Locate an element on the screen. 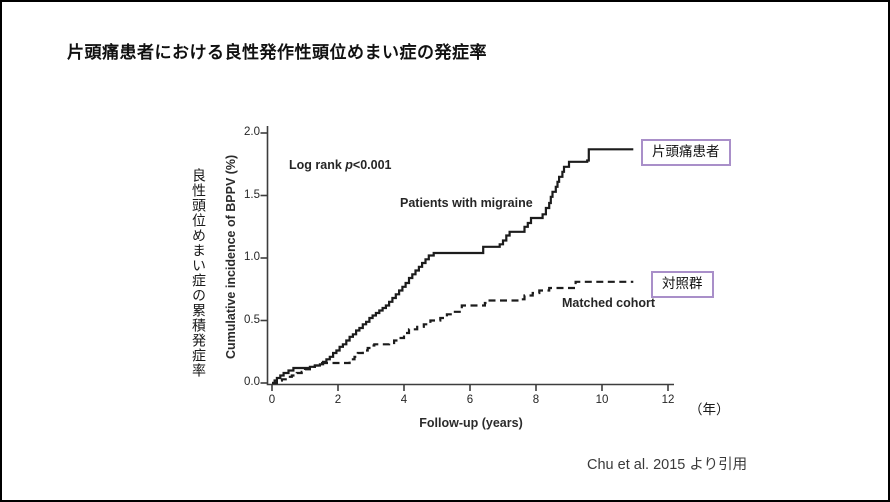  x-tick-label: 8 is located at coordinates (536, 400).